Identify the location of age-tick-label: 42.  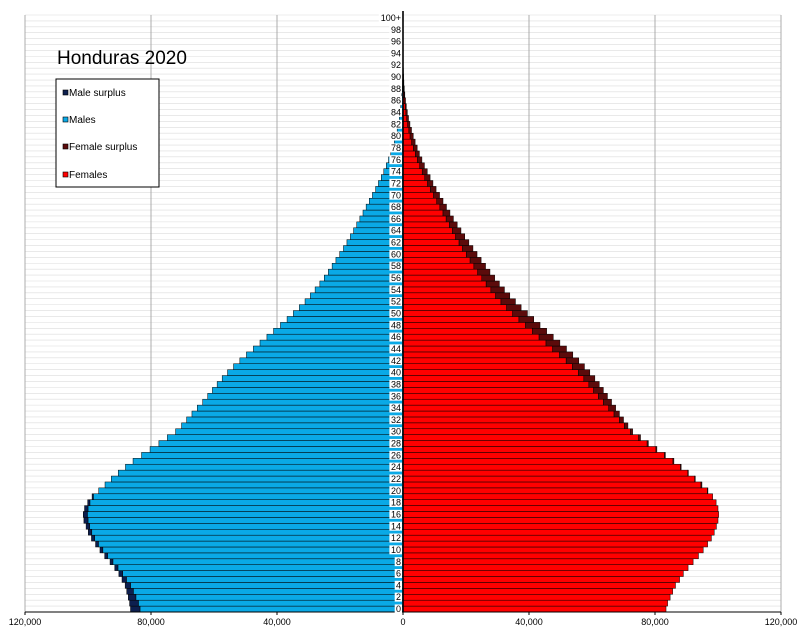
(396, 361).